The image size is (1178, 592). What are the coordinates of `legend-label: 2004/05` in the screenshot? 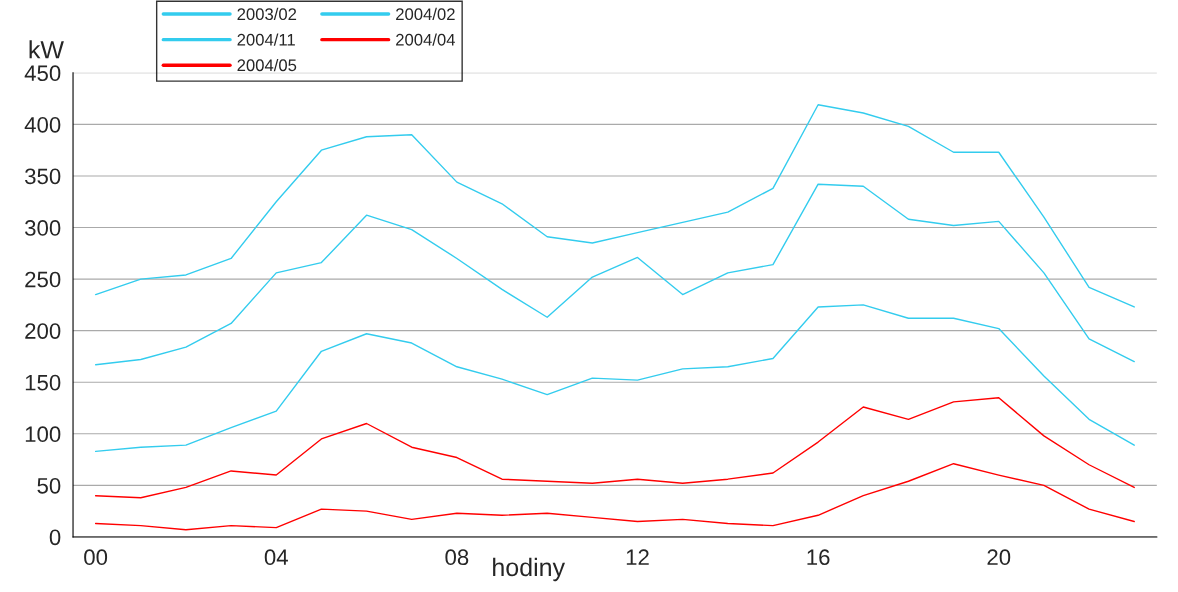 It's located at (267, 65).